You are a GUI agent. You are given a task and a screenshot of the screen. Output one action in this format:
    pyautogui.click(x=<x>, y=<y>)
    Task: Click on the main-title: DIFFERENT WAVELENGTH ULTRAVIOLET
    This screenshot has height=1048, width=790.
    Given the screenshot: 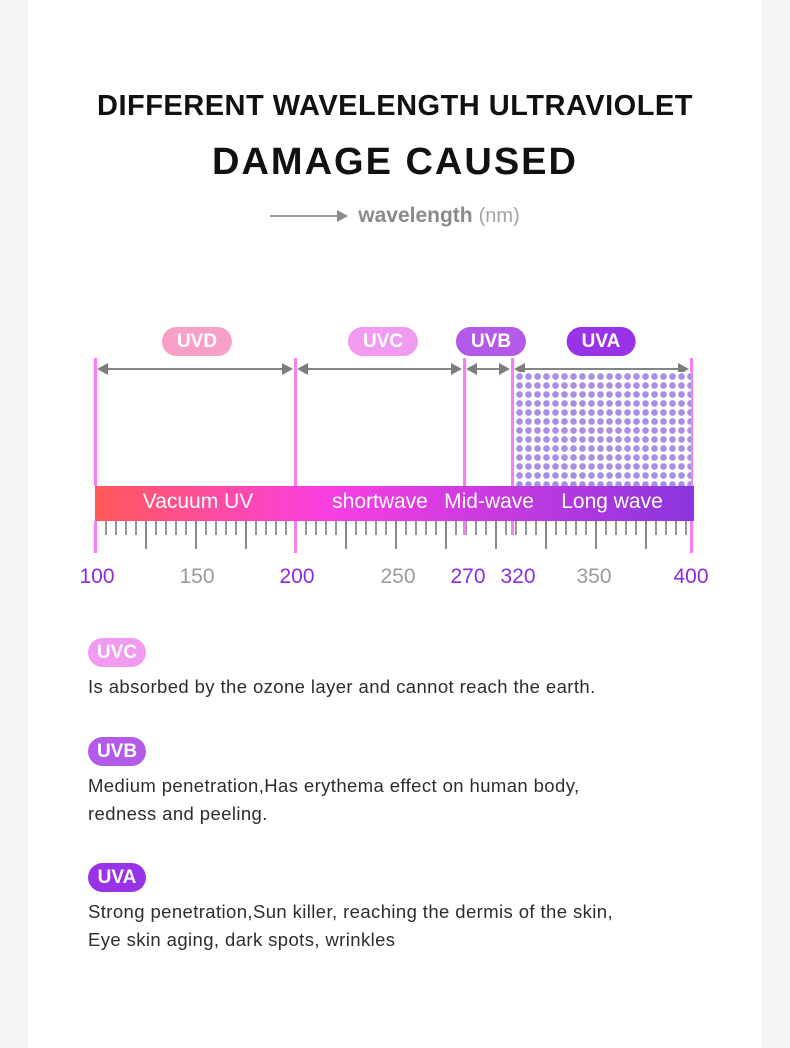 What is the action you would take?
    pyautogui.click(x=395, y=106)
    